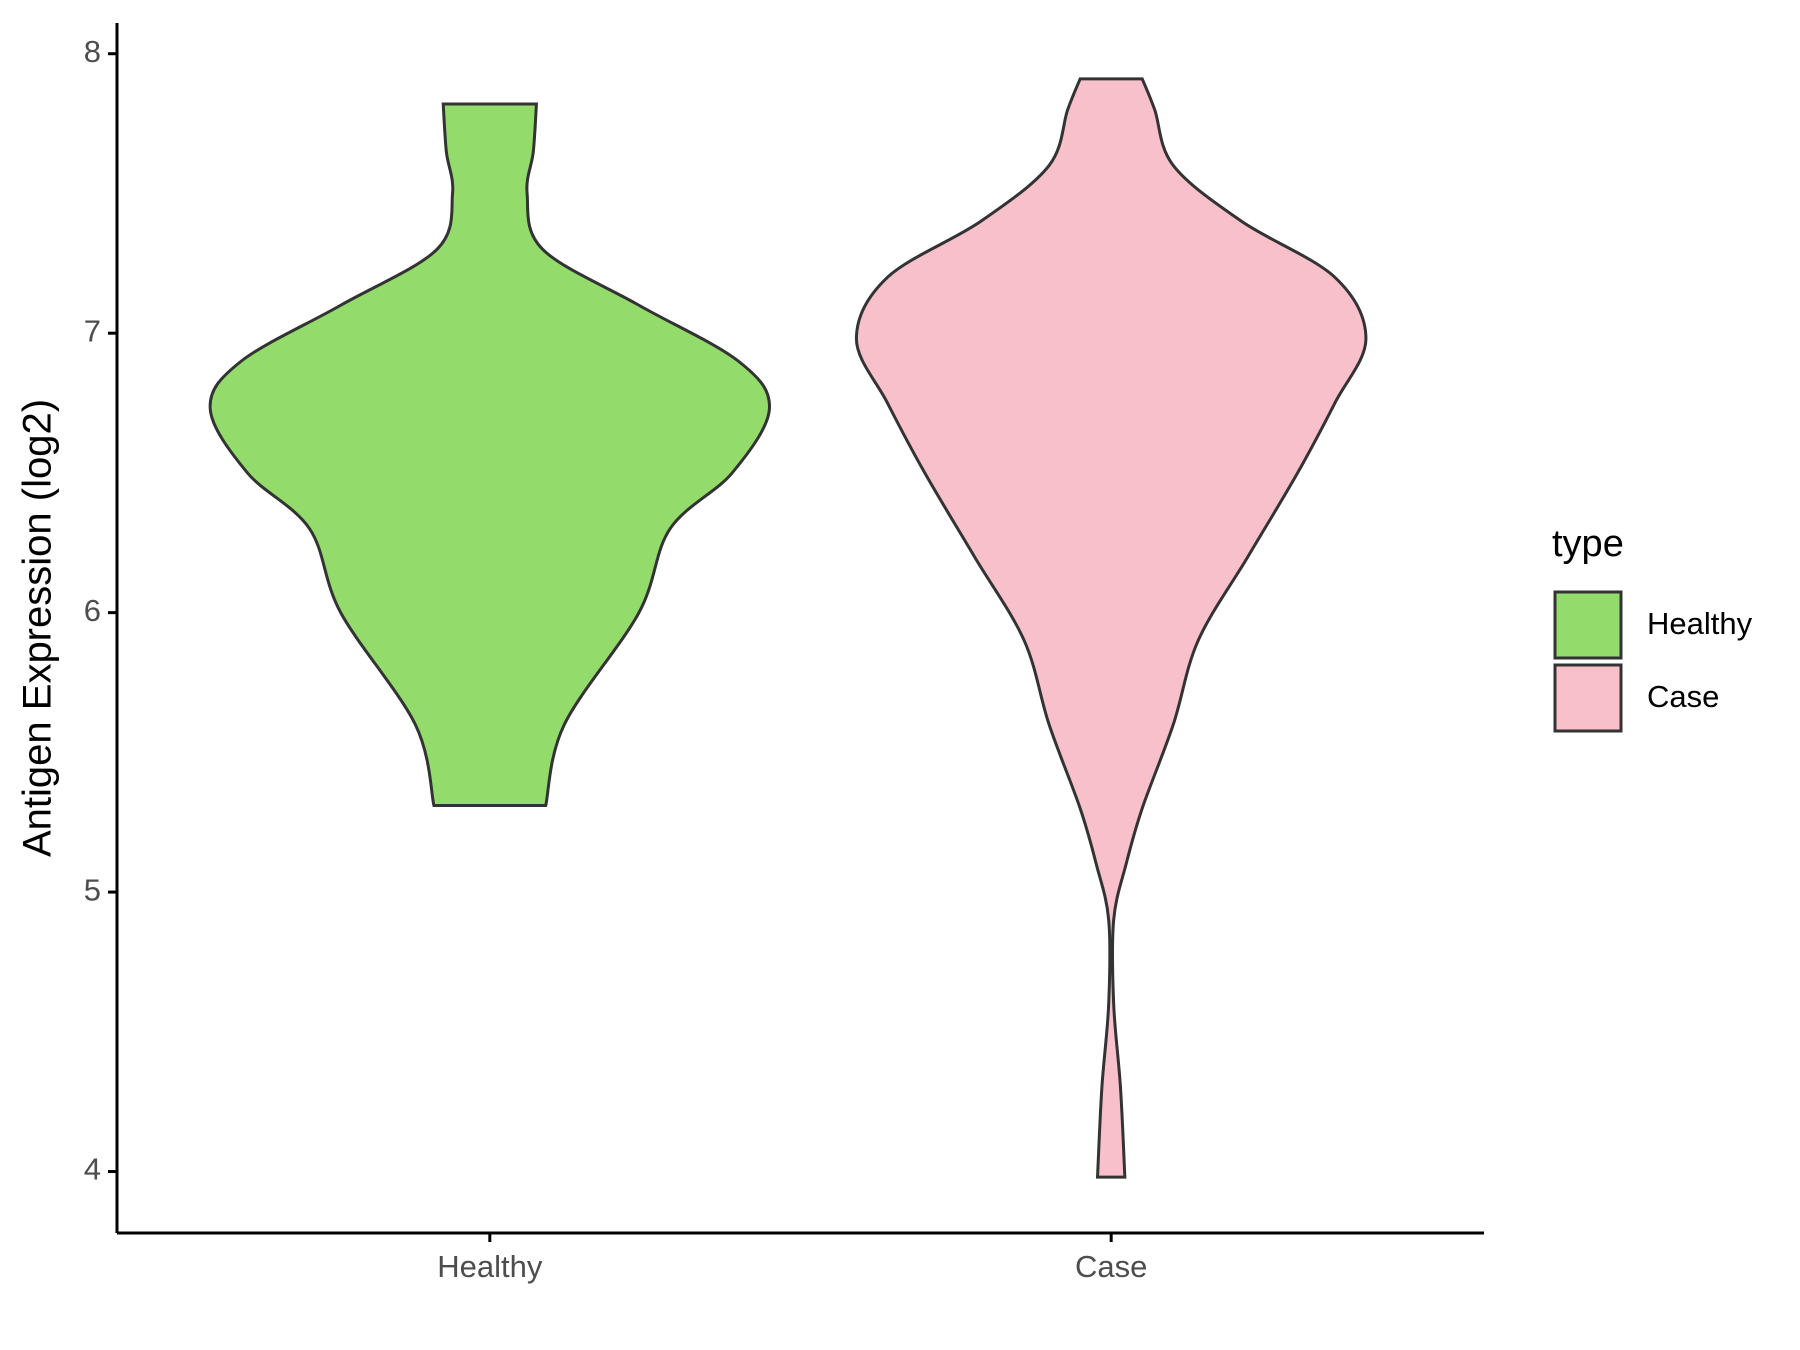 The width and height of the screenshot is (1800, 1350). What do you see at coordinates (92, 610) in the screenshot?
I see `y-tick-label: 6` at bounding box center [92, 610].